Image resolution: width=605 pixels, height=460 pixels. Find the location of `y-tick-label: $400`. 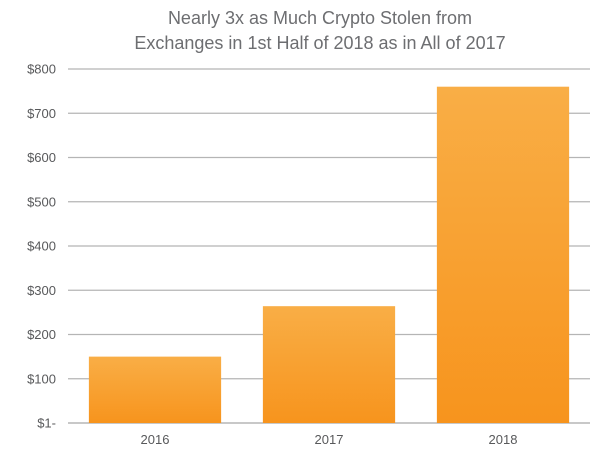

y-tick-label: $400 is located at coordinates (41, 246).